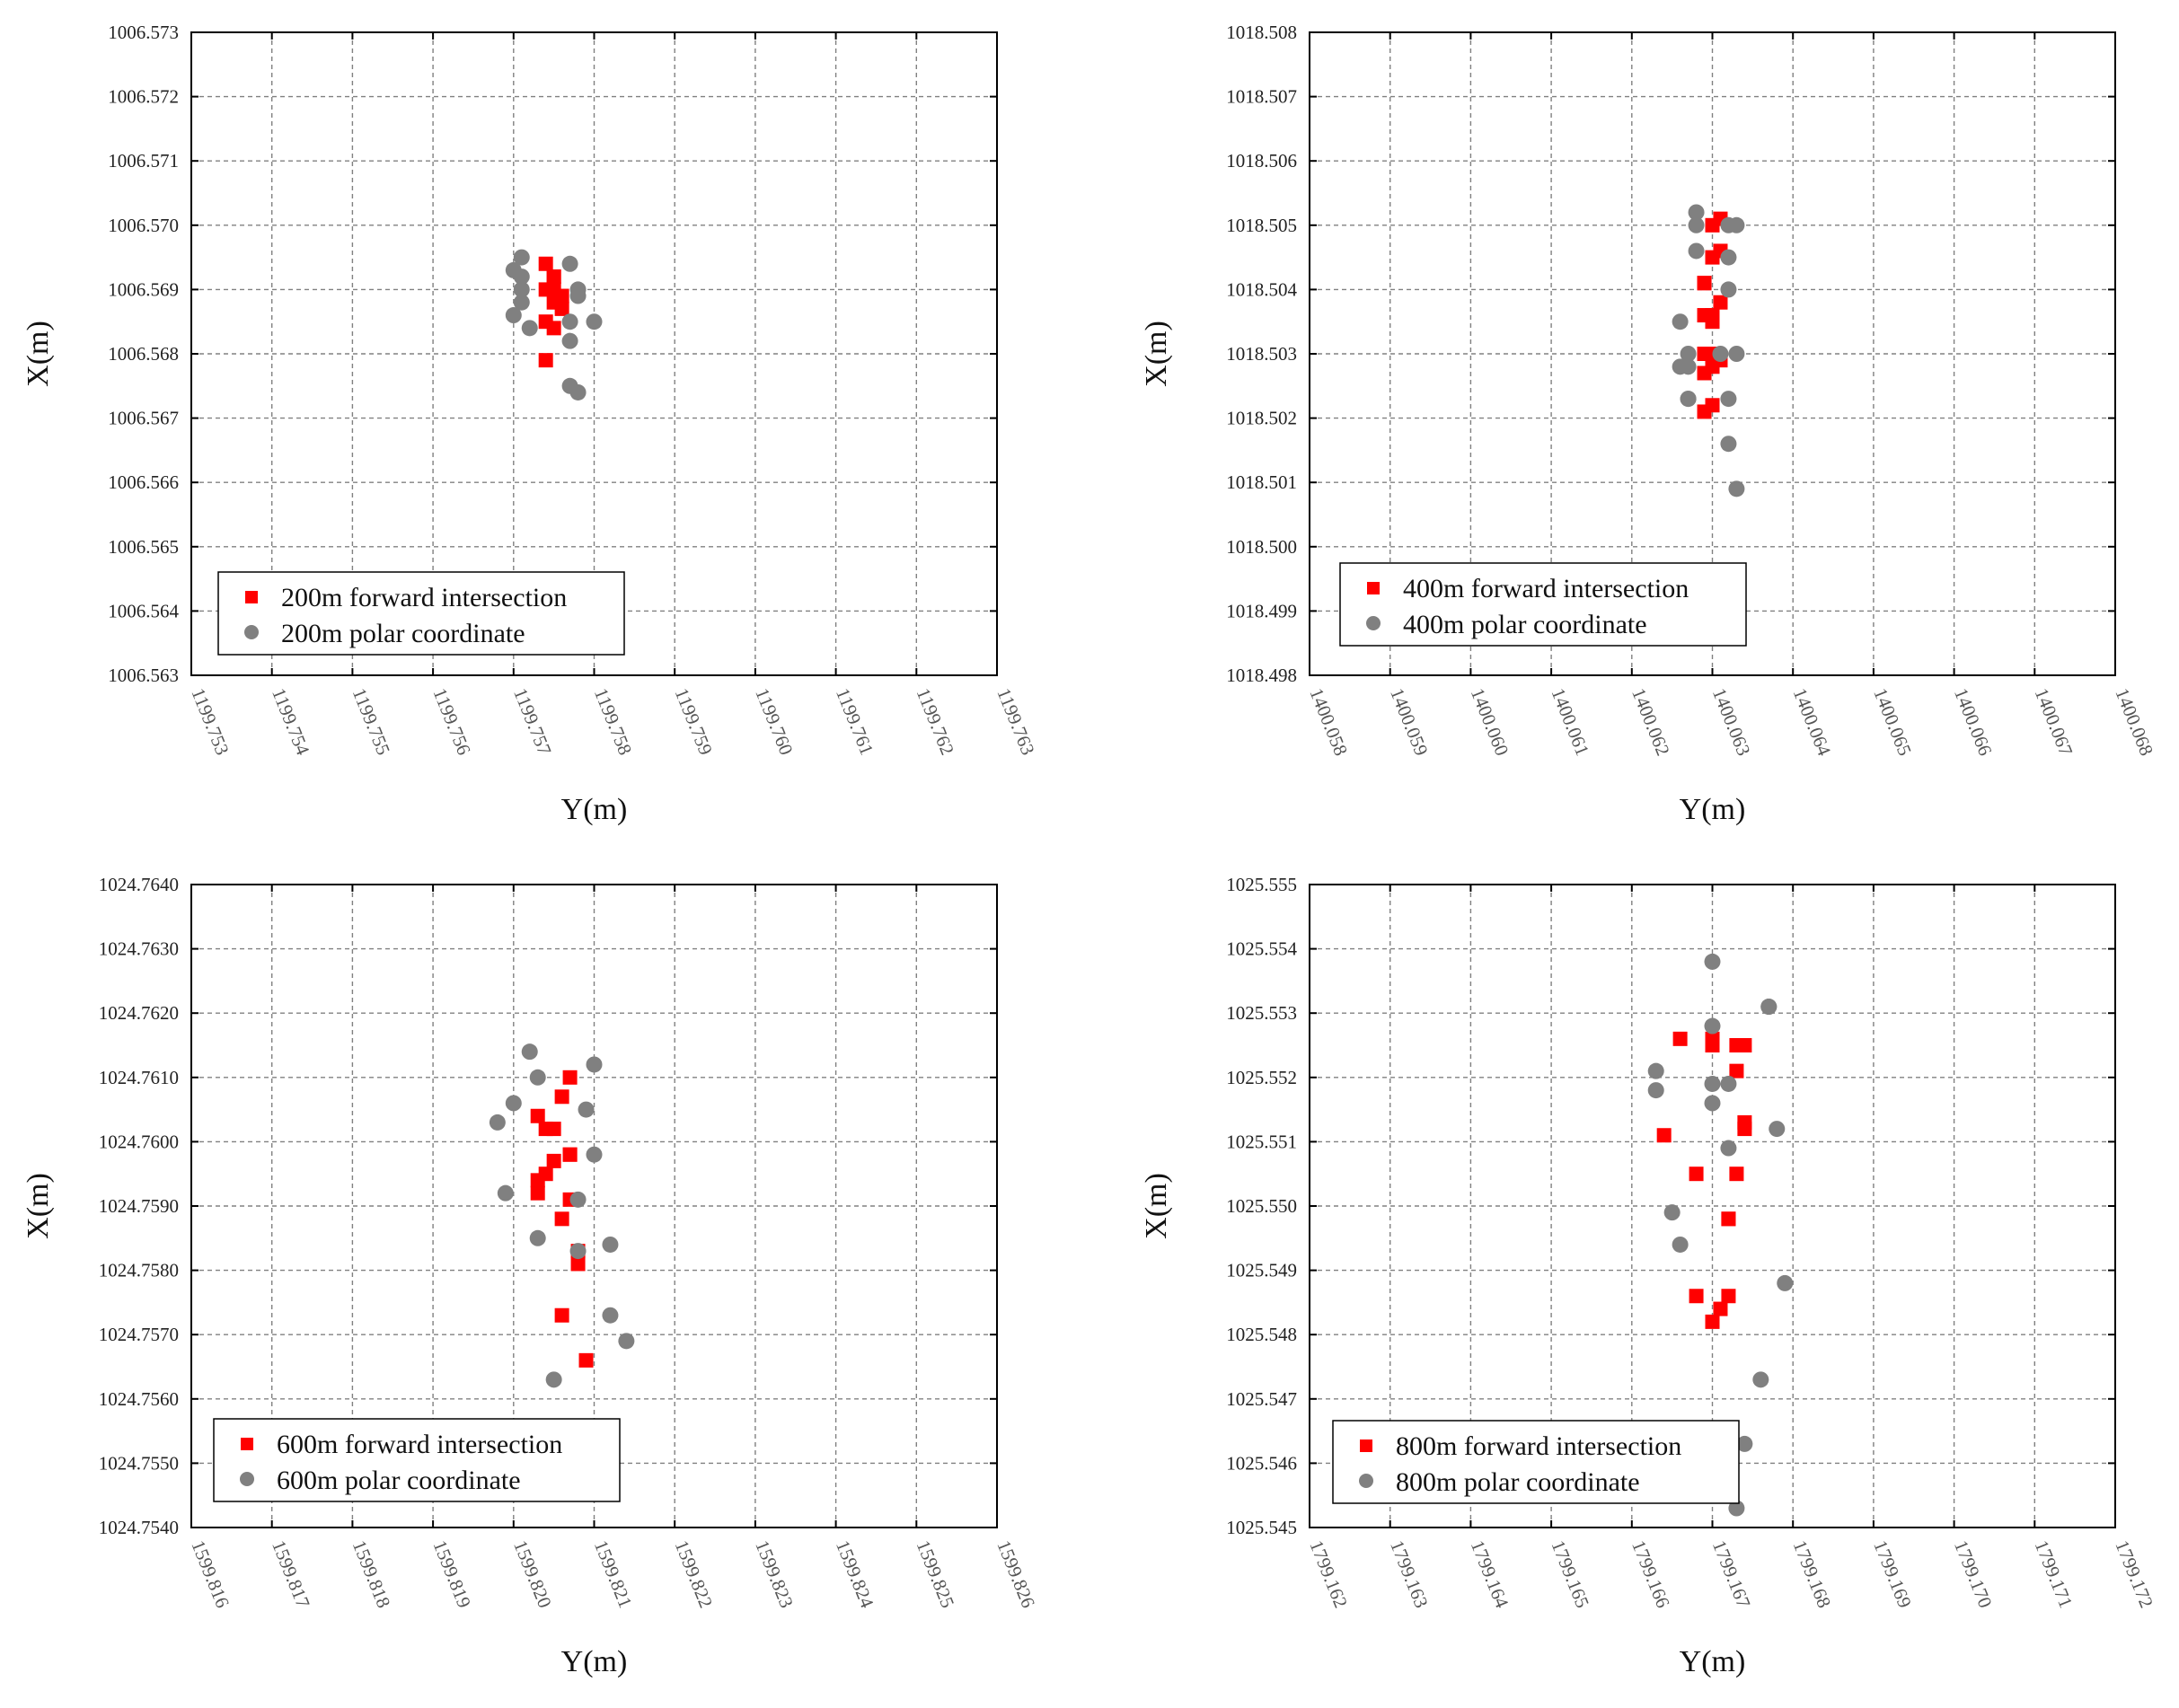  I want to click on y-tick-label: 1006.568, so click(143, 354).